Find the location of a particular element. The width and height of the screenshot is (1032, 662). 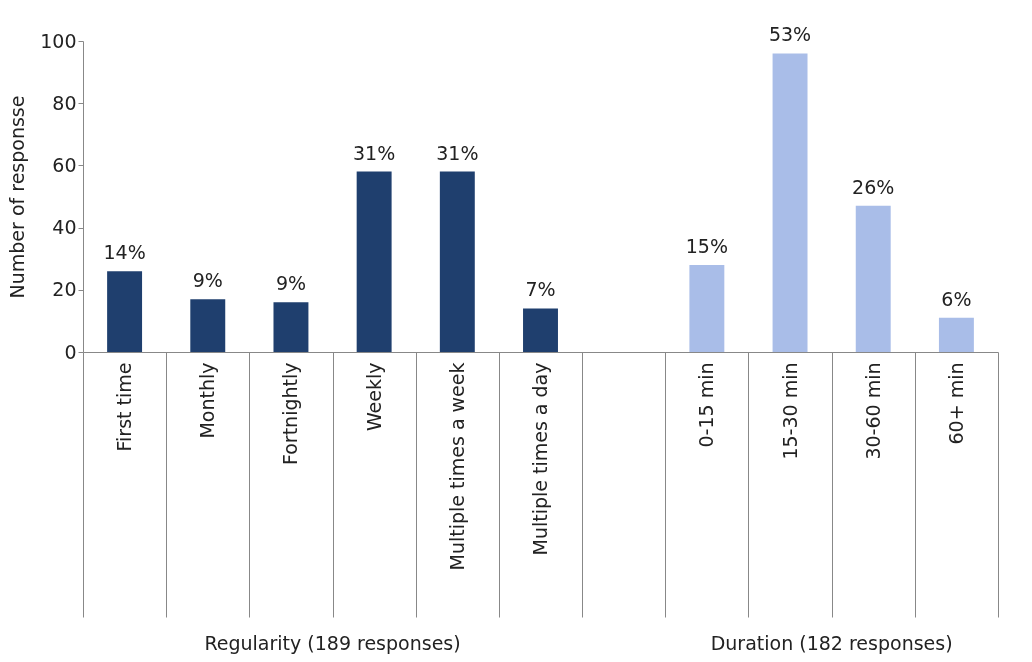

y-tick-label: 60 is located at coordinates (64, 164).